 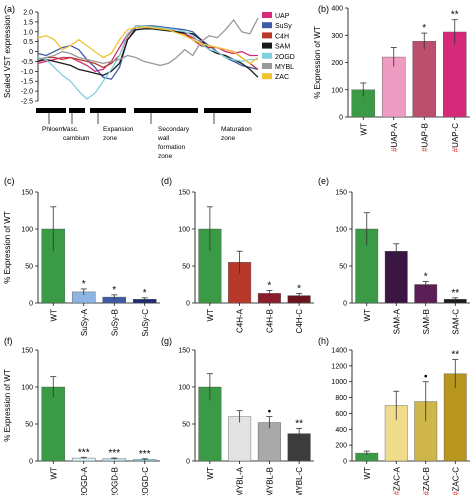 What do you see at coordinates (76, 138) in the screenshot?
I see `zone-label: cambium` at bounding box center [76, 138].